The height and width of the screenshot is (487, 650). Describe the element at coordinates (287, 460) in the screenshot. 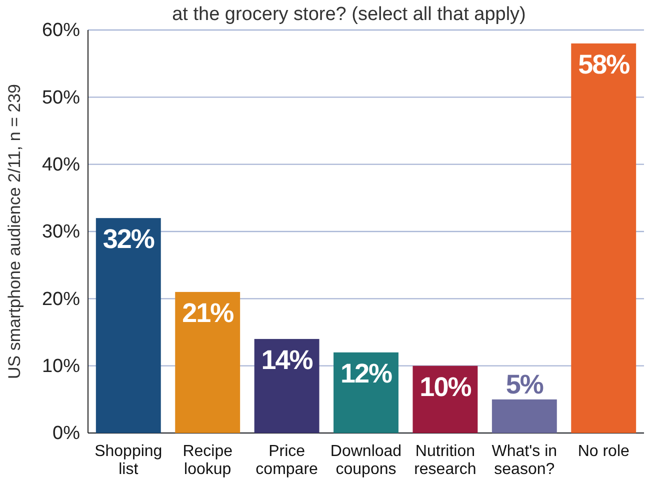

I see `x-tick-label: Price compare` at that location.